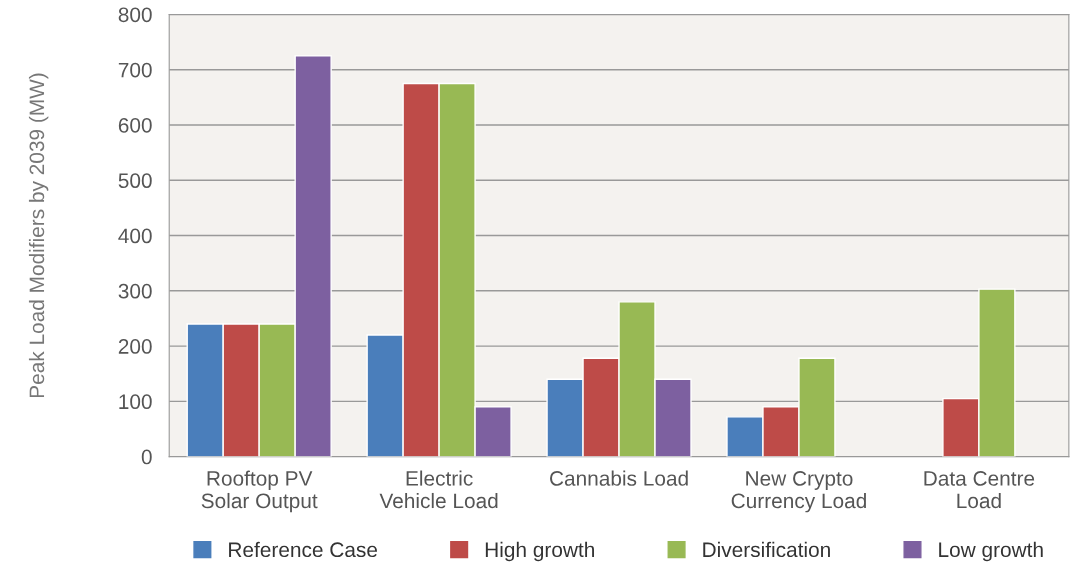 This screenshot has width=1071, height=578. What do you see at coordinates (766, 549) in the screenshot?
I see `legend-label: Diversification` at bounding box center [766, 549].